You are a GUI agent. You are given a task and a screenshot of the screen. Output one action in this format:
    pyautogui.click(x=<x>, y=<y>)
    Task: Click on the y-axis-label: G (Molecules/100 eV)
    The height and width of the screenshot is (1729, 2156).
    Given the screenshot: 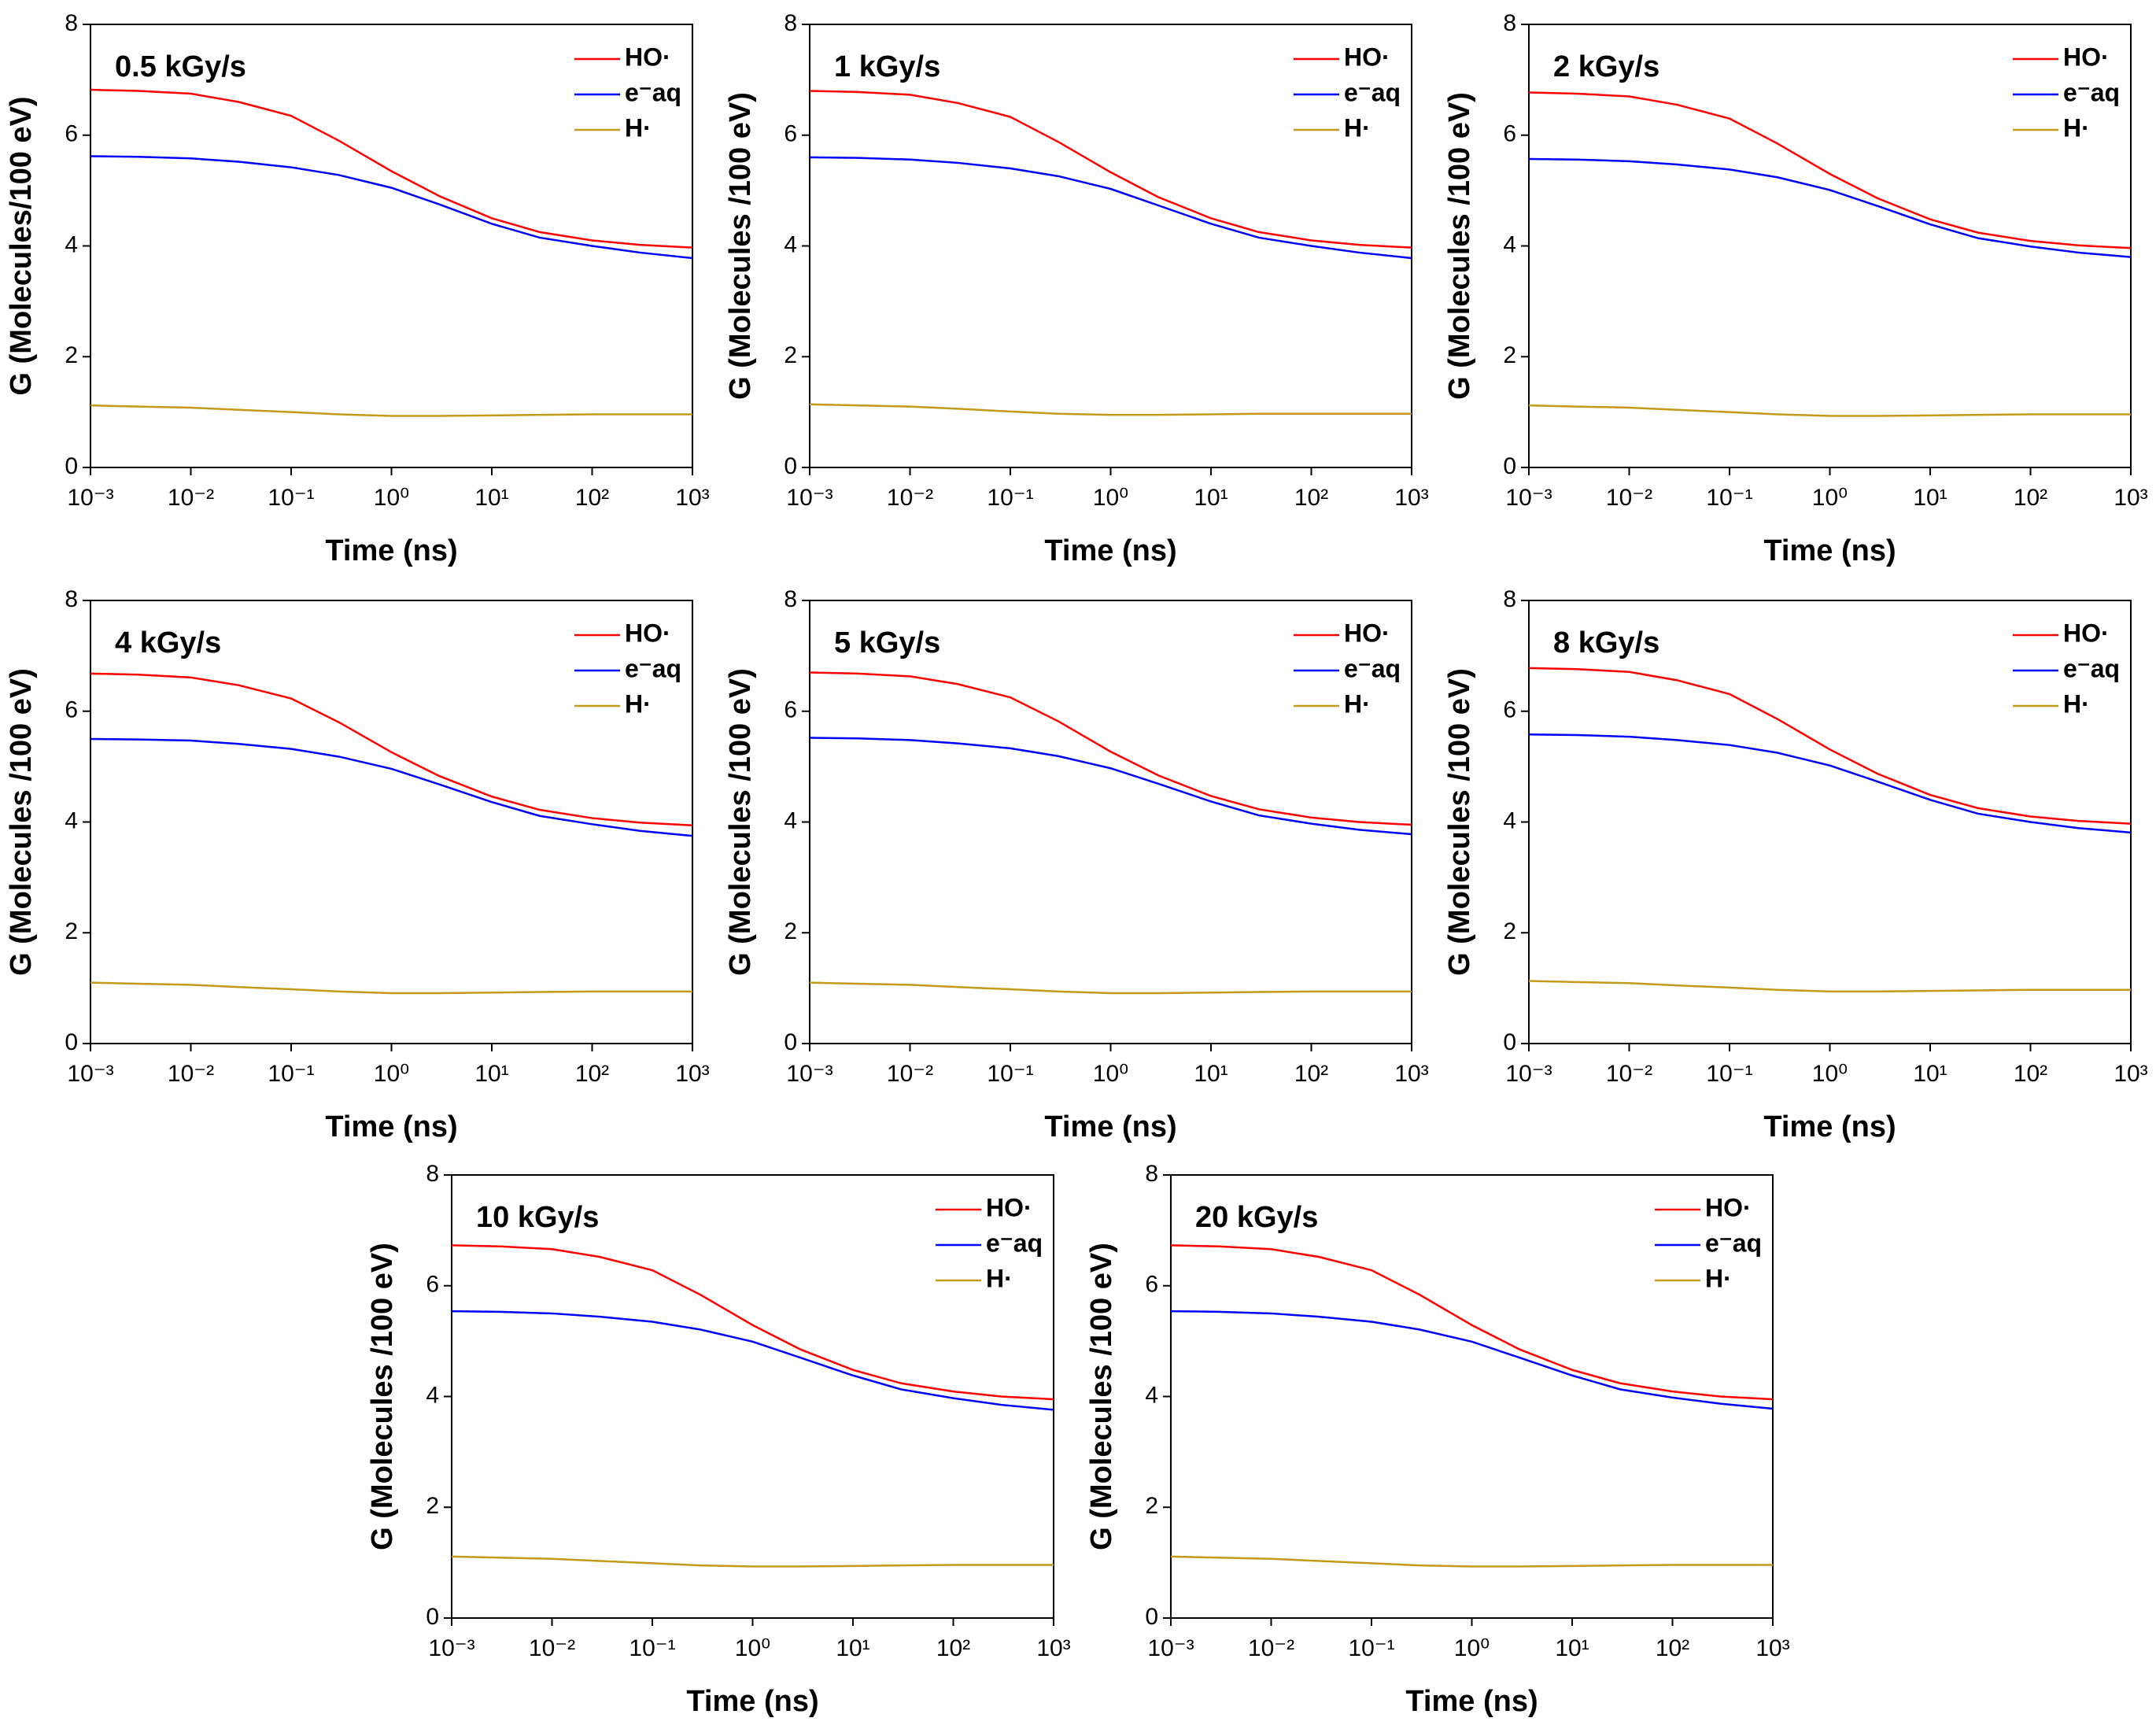 What is the action you would take?
    pyautogui.click(x=21, y=245)
    